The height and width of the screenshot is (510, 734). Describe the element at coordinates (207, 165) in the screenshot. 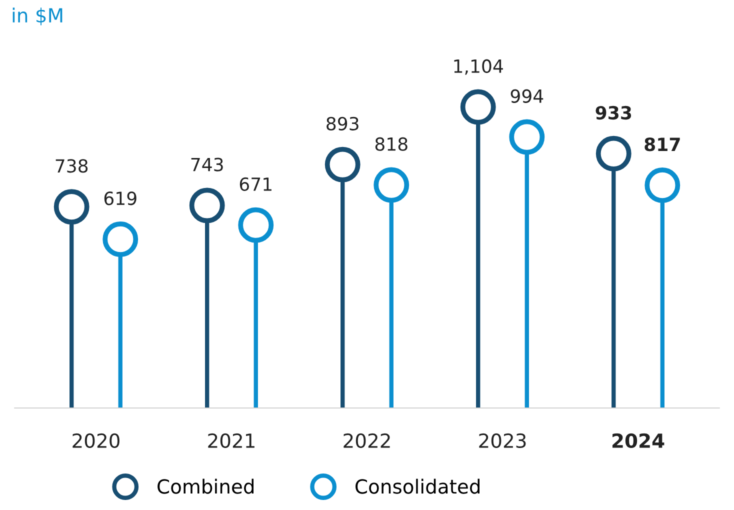

I see `data-label: 743` at that location.